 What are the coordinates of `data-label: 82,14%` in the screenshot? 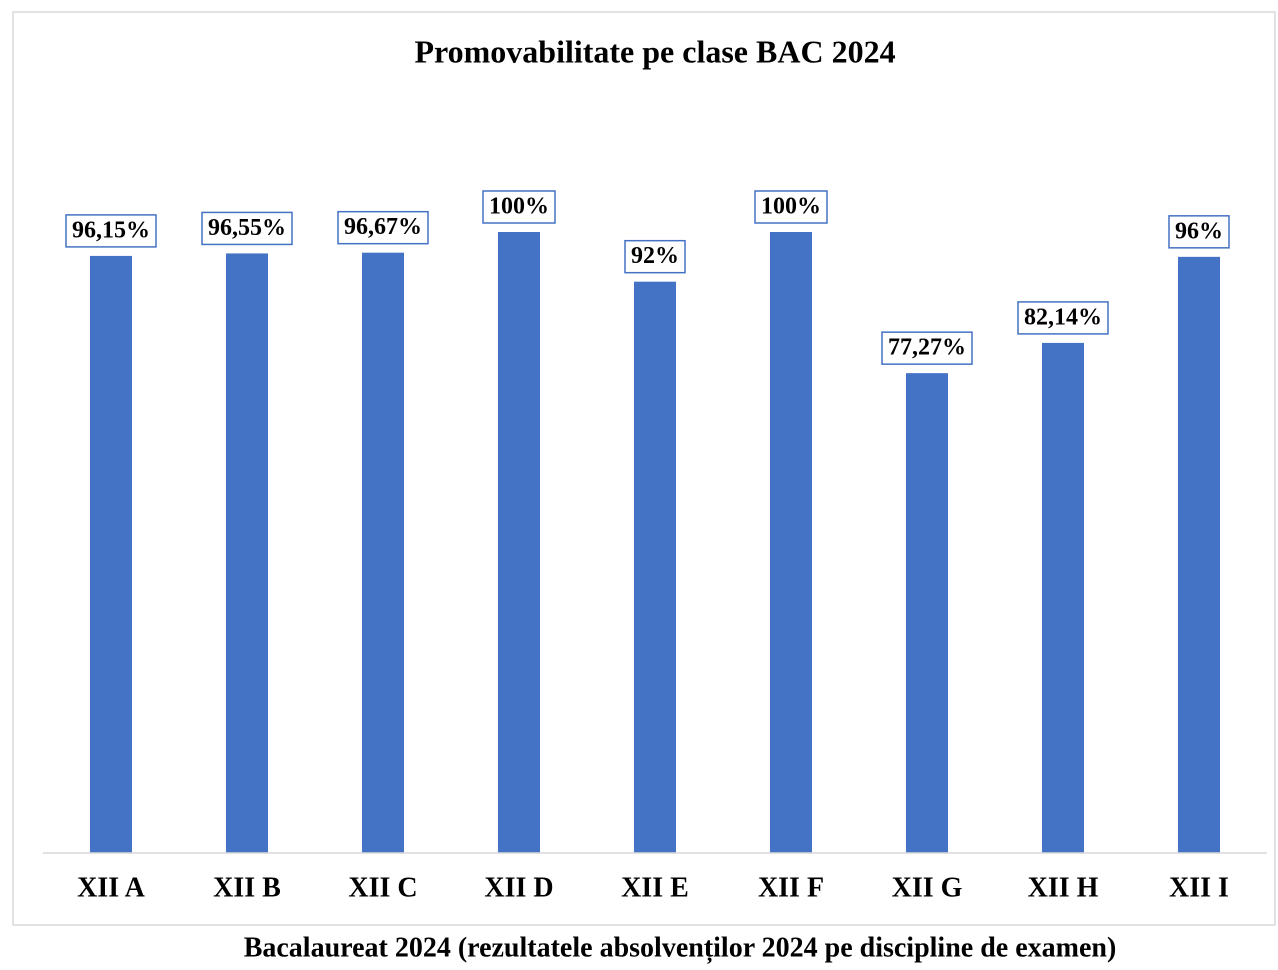 It's located at (1063, 317).